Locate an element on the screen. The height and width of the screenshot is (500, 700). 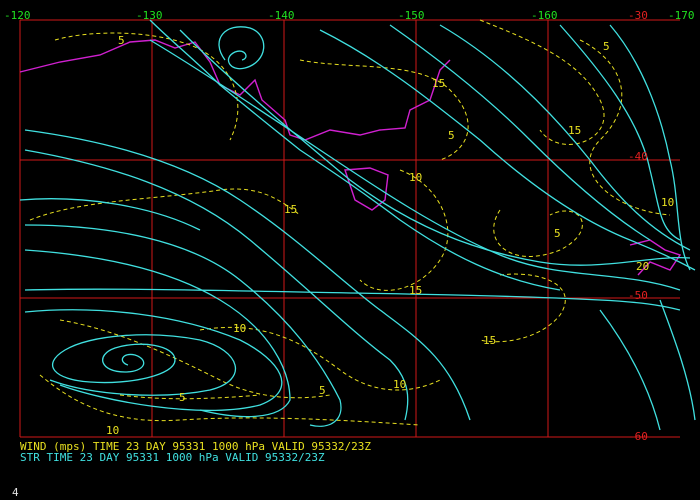
latitude-label: -30 is located at coordinates (638, 15).